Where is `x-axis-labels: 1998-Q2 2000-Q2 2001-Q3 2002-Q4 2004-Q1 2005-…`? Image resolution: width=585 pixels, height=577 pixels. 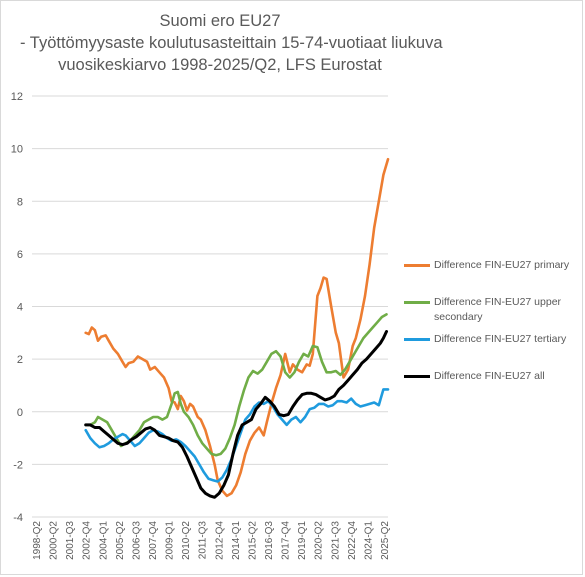
x-axis-labels: 1998-Q2 2000-Q2 2001-Q3 2002-Q4 2004-Q1 2005-… is located at coordinates (211, 540).